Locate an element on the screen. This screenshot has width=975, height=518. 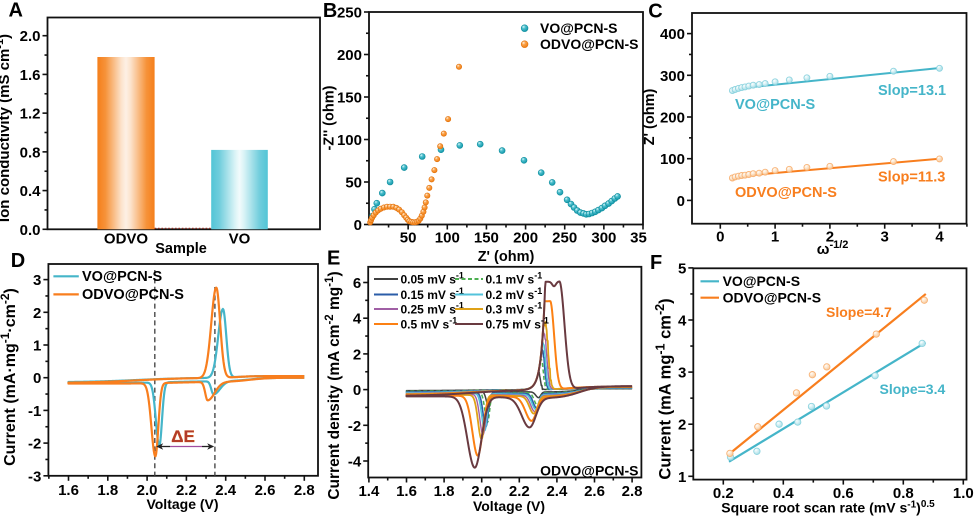
svg-text: 1.2 is located at coordinates (30, 114).